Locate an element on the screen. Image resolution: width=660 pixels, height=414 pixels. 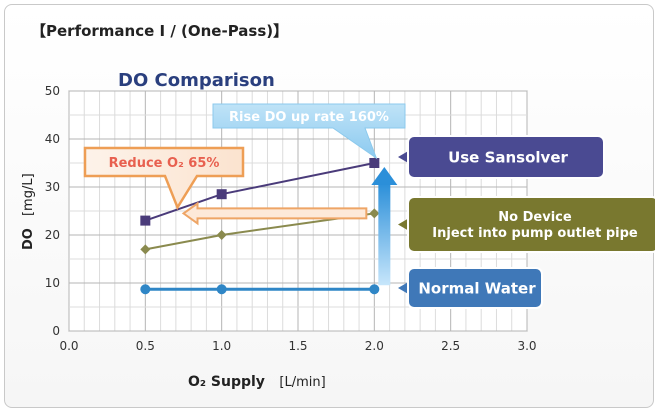
y-tick-label: 10 is located at coordinates (52, 283).